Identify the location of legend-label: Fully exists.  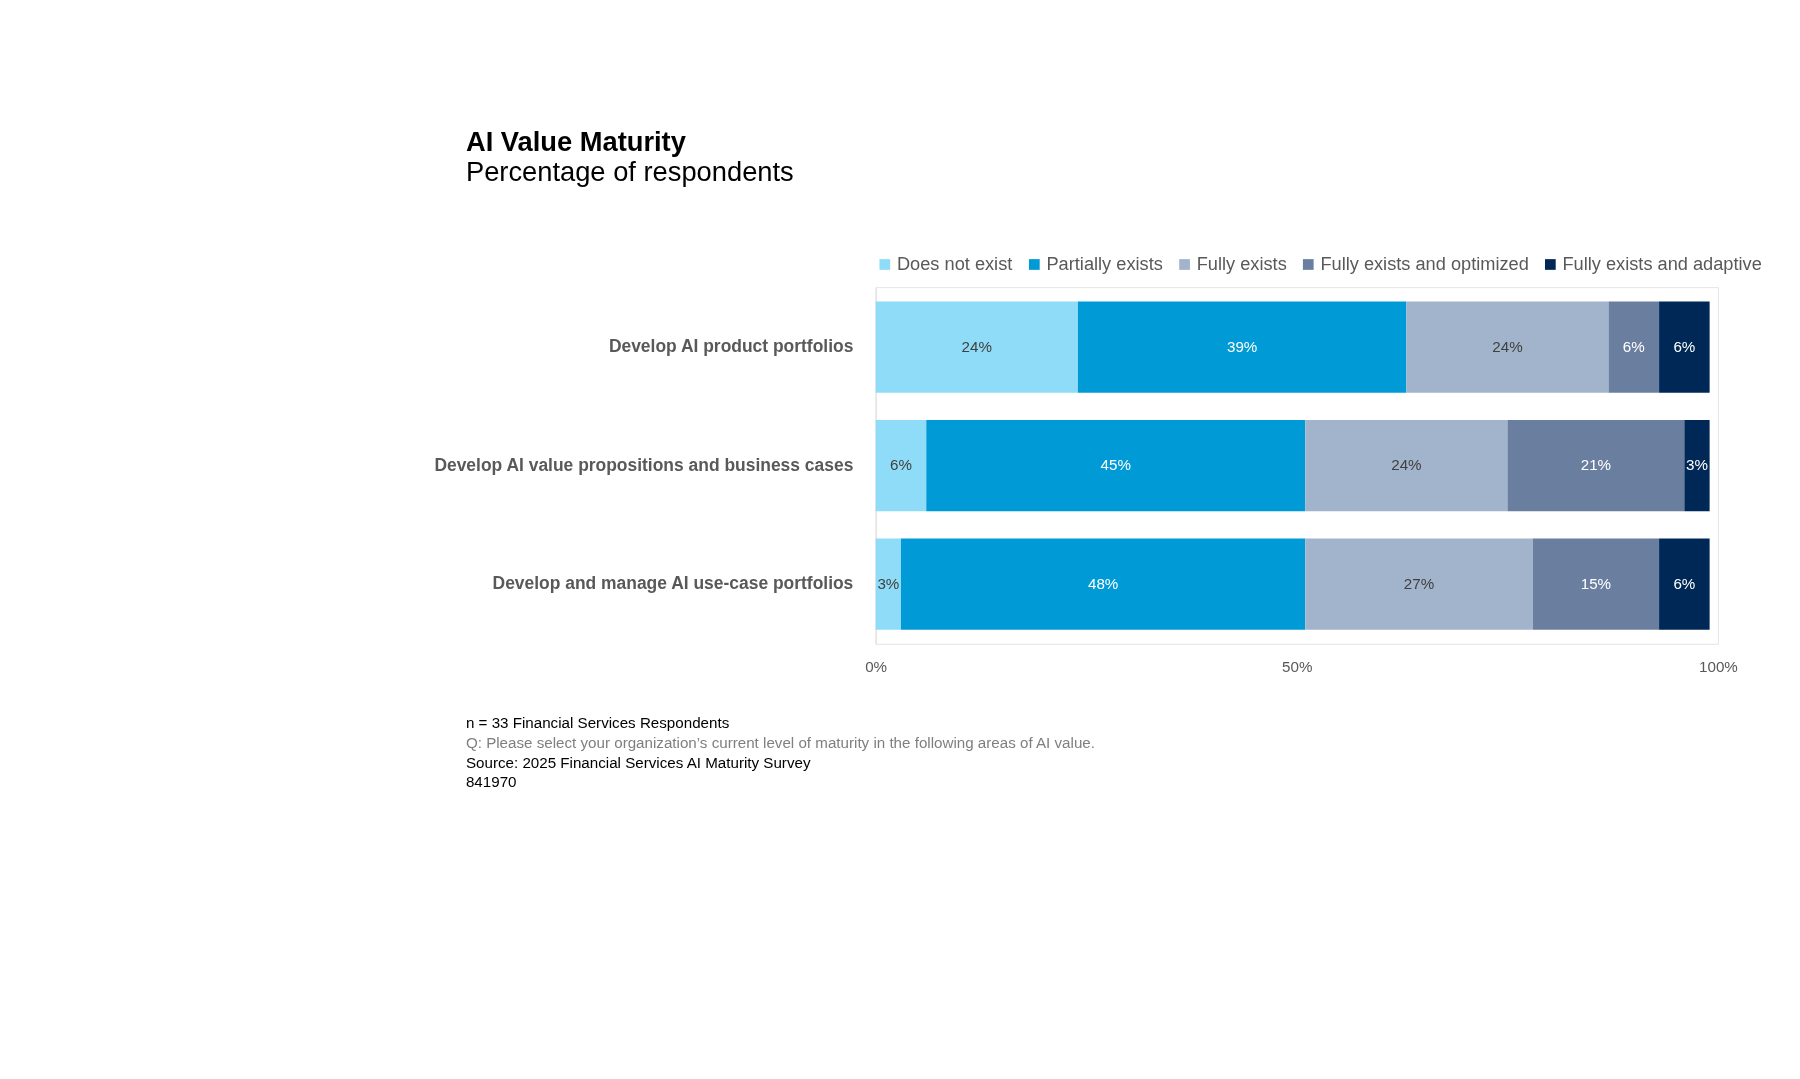
(1241, 263).